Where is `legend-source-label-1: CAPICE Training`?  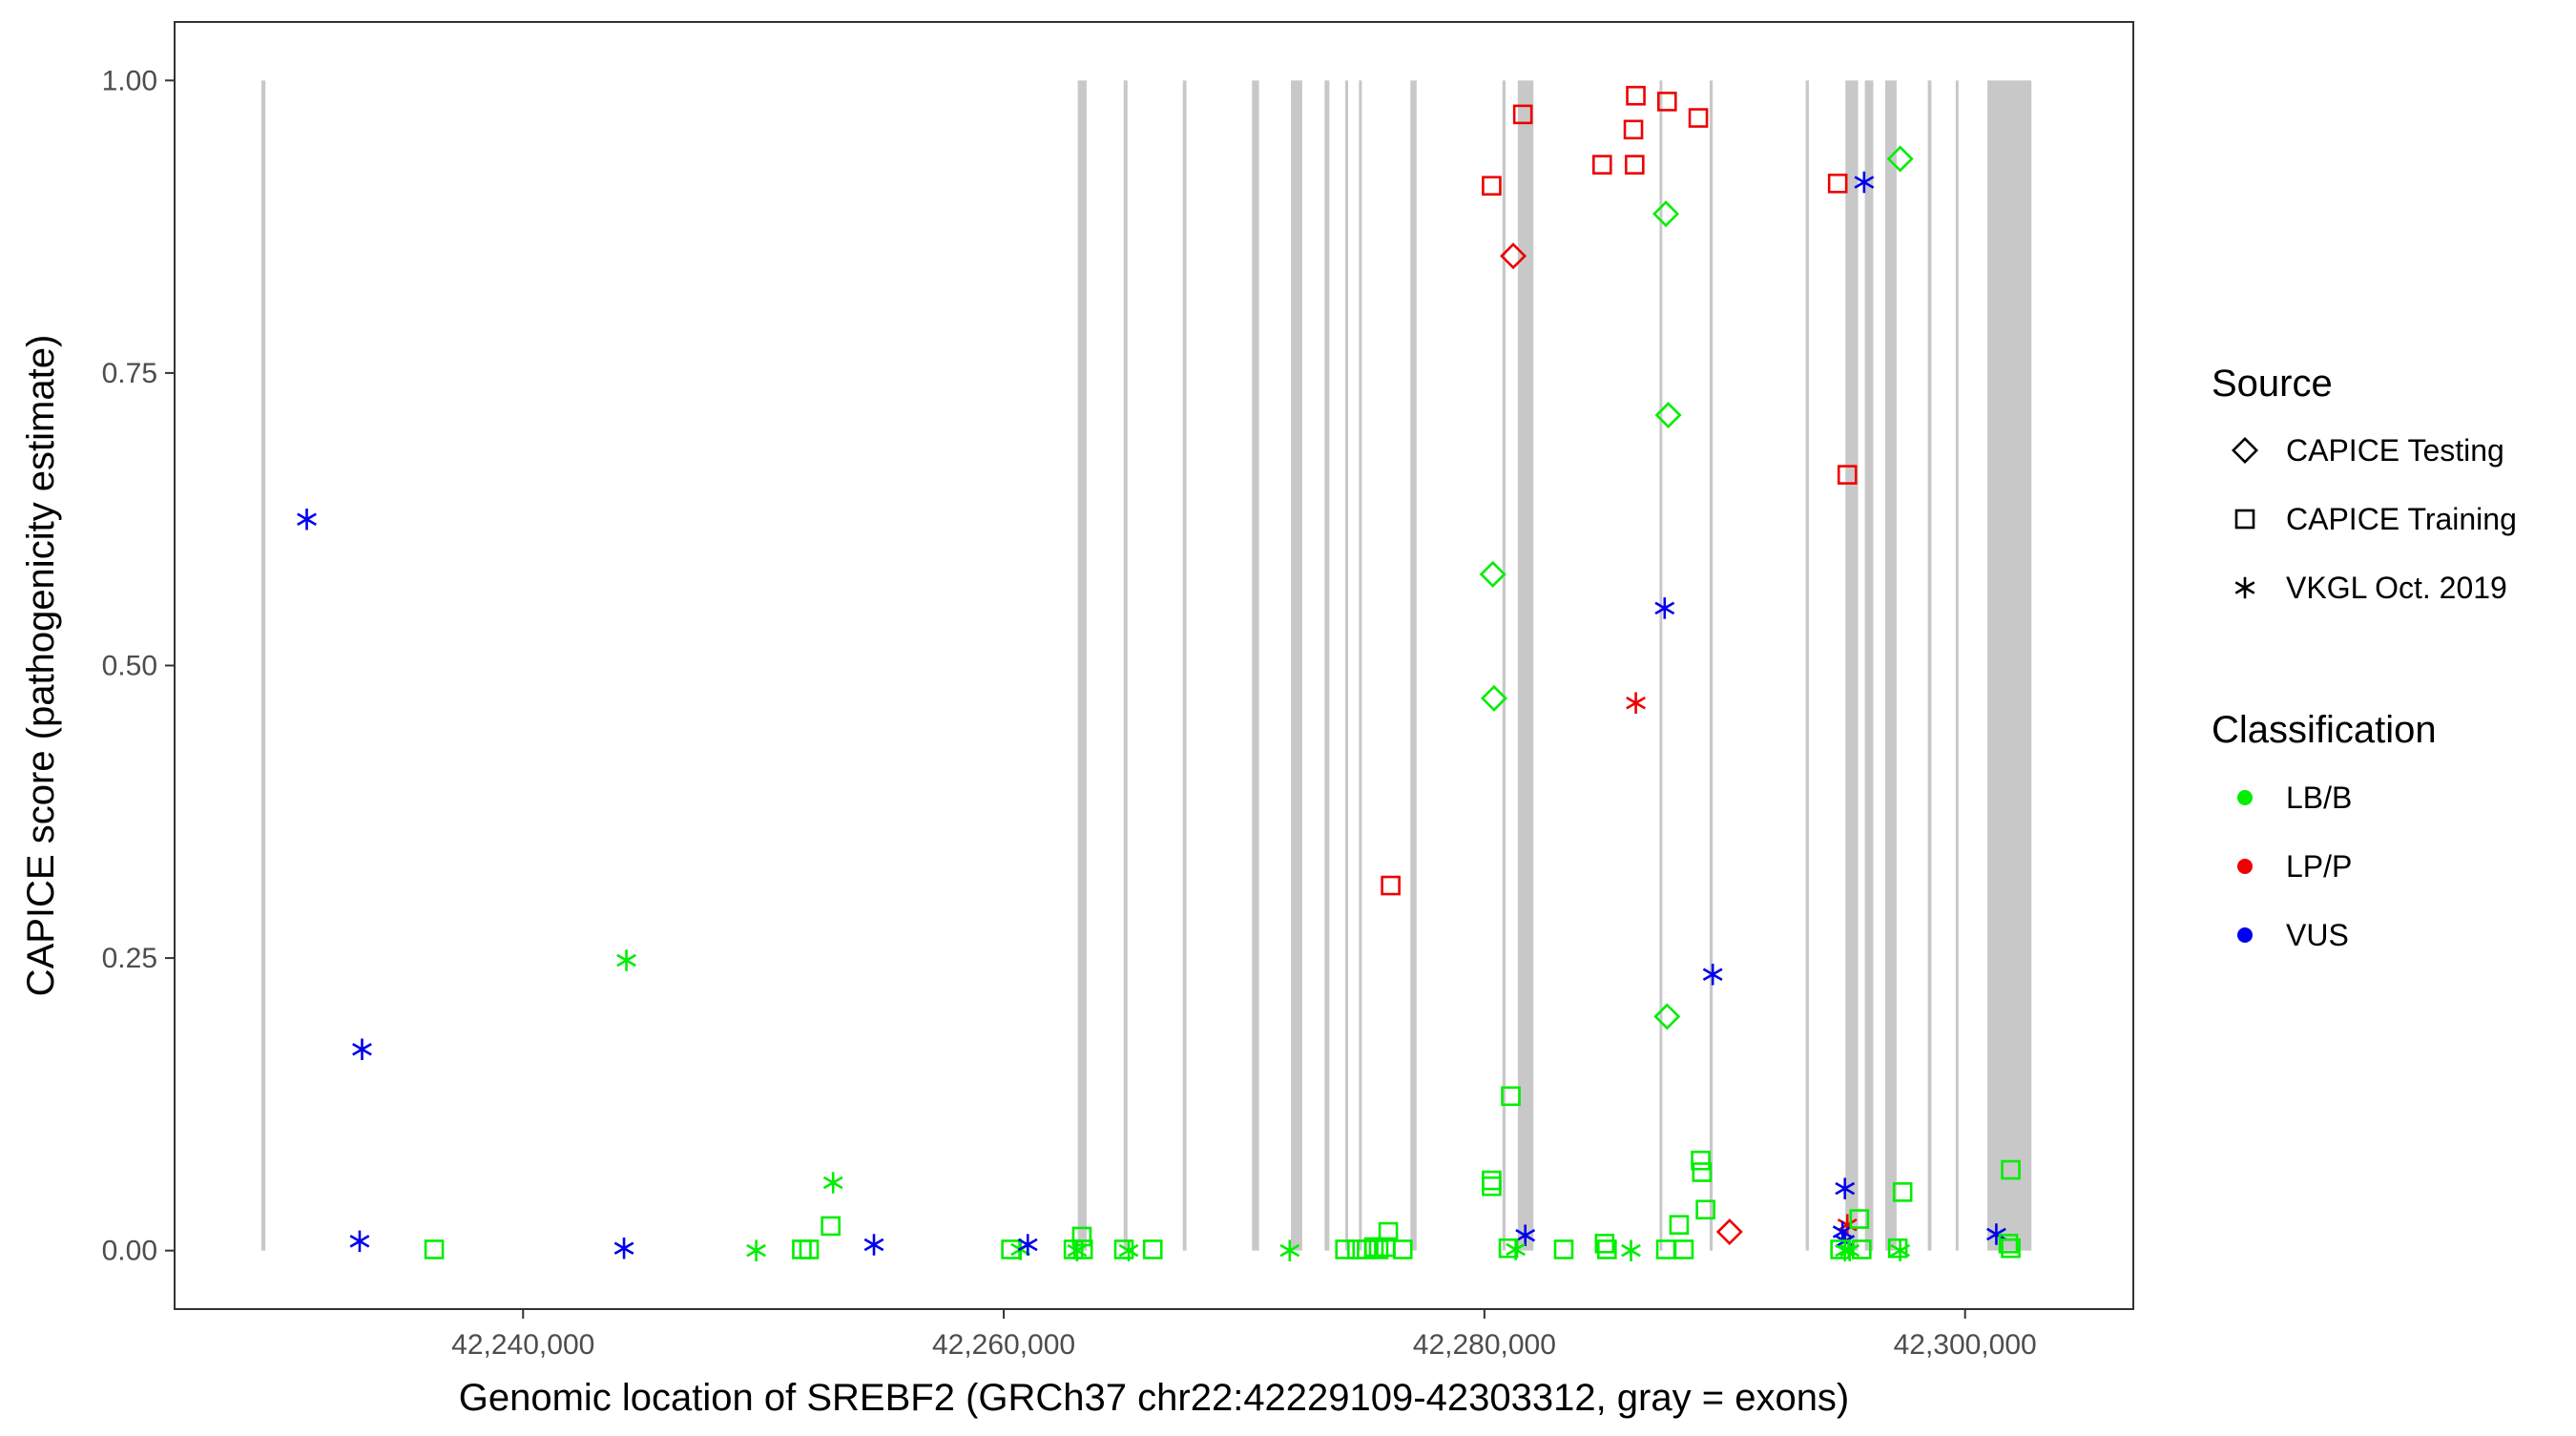 legend-source-label-1: CAPICE Training is located at coordinates (2401, 519).